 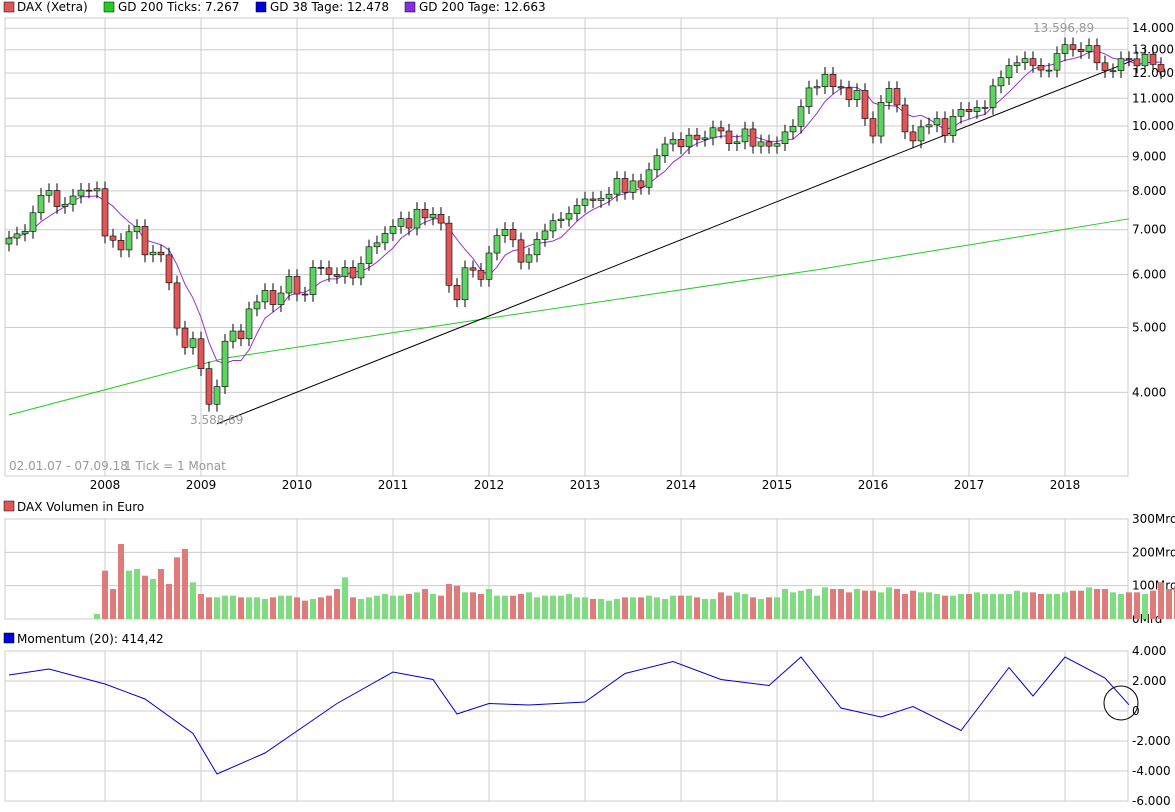 I want to click on range-info: 02.01.07 - 07.09.18, so click(x=68, y=466).